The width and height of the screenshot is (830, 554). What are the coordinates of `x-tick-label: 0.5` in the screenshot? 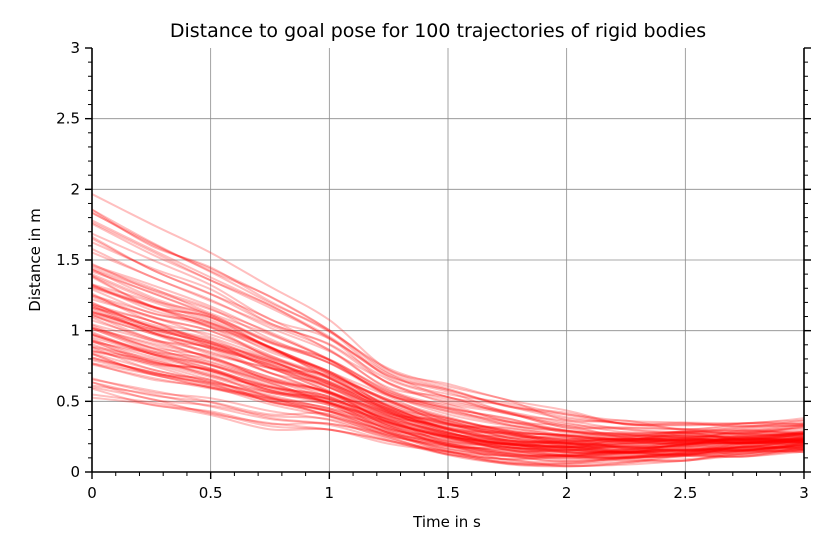 It's located at (211, 493).